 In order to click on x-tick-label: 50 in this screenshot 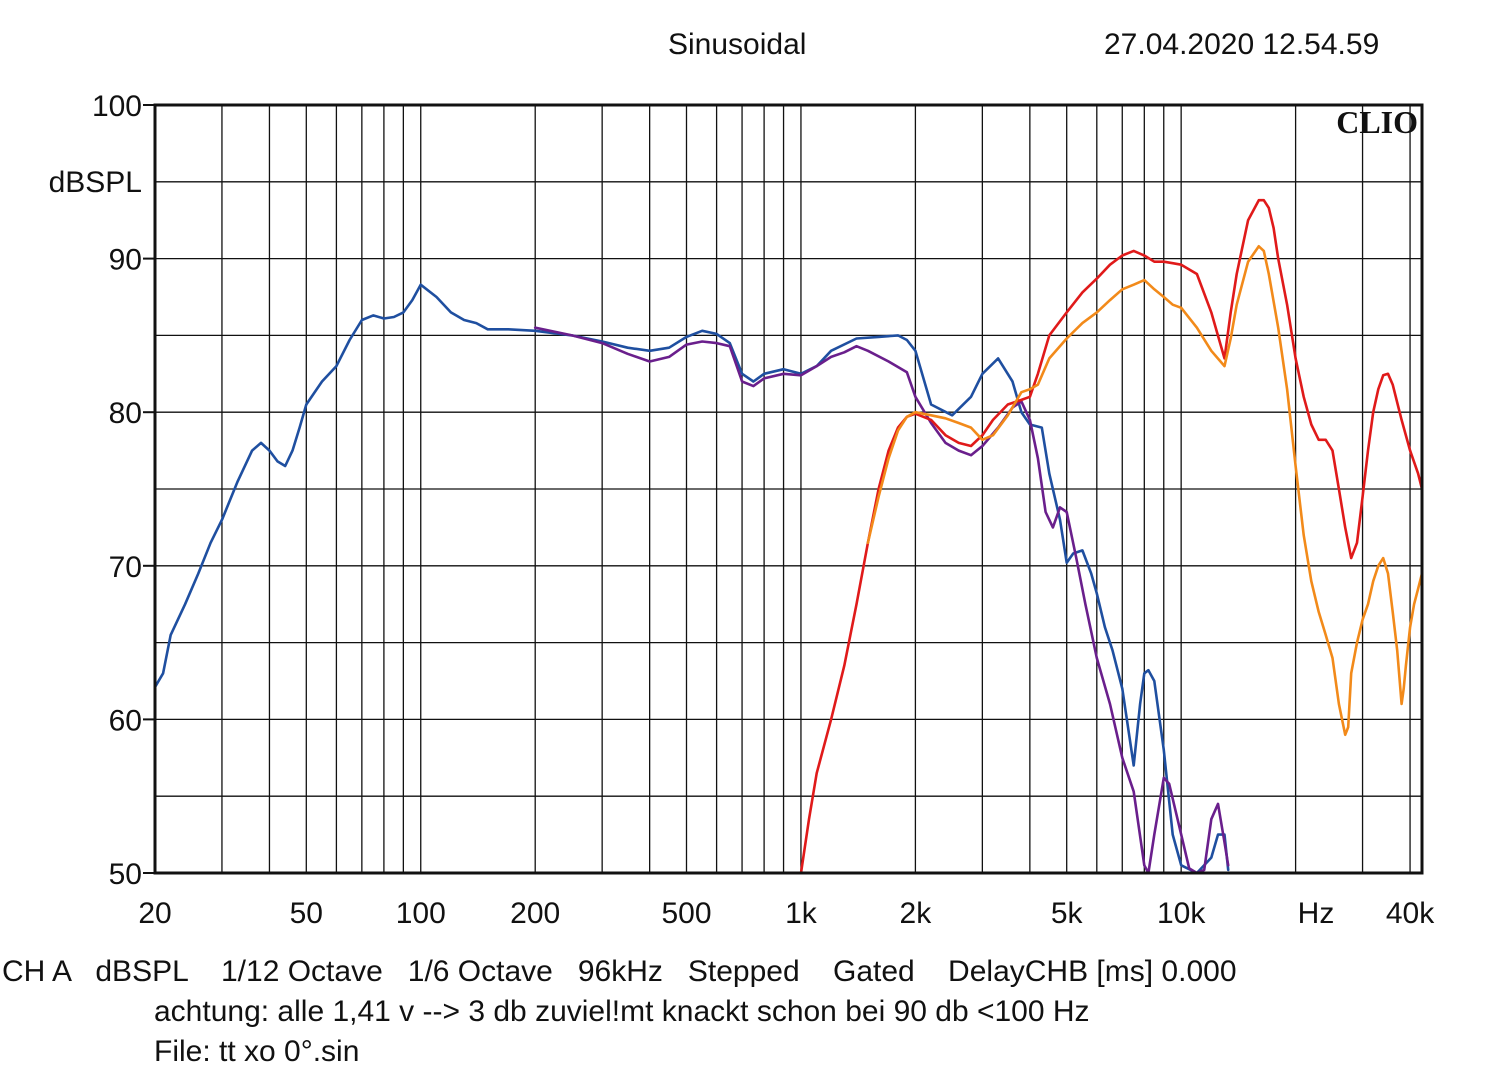, I will do `click(306, 913)`.